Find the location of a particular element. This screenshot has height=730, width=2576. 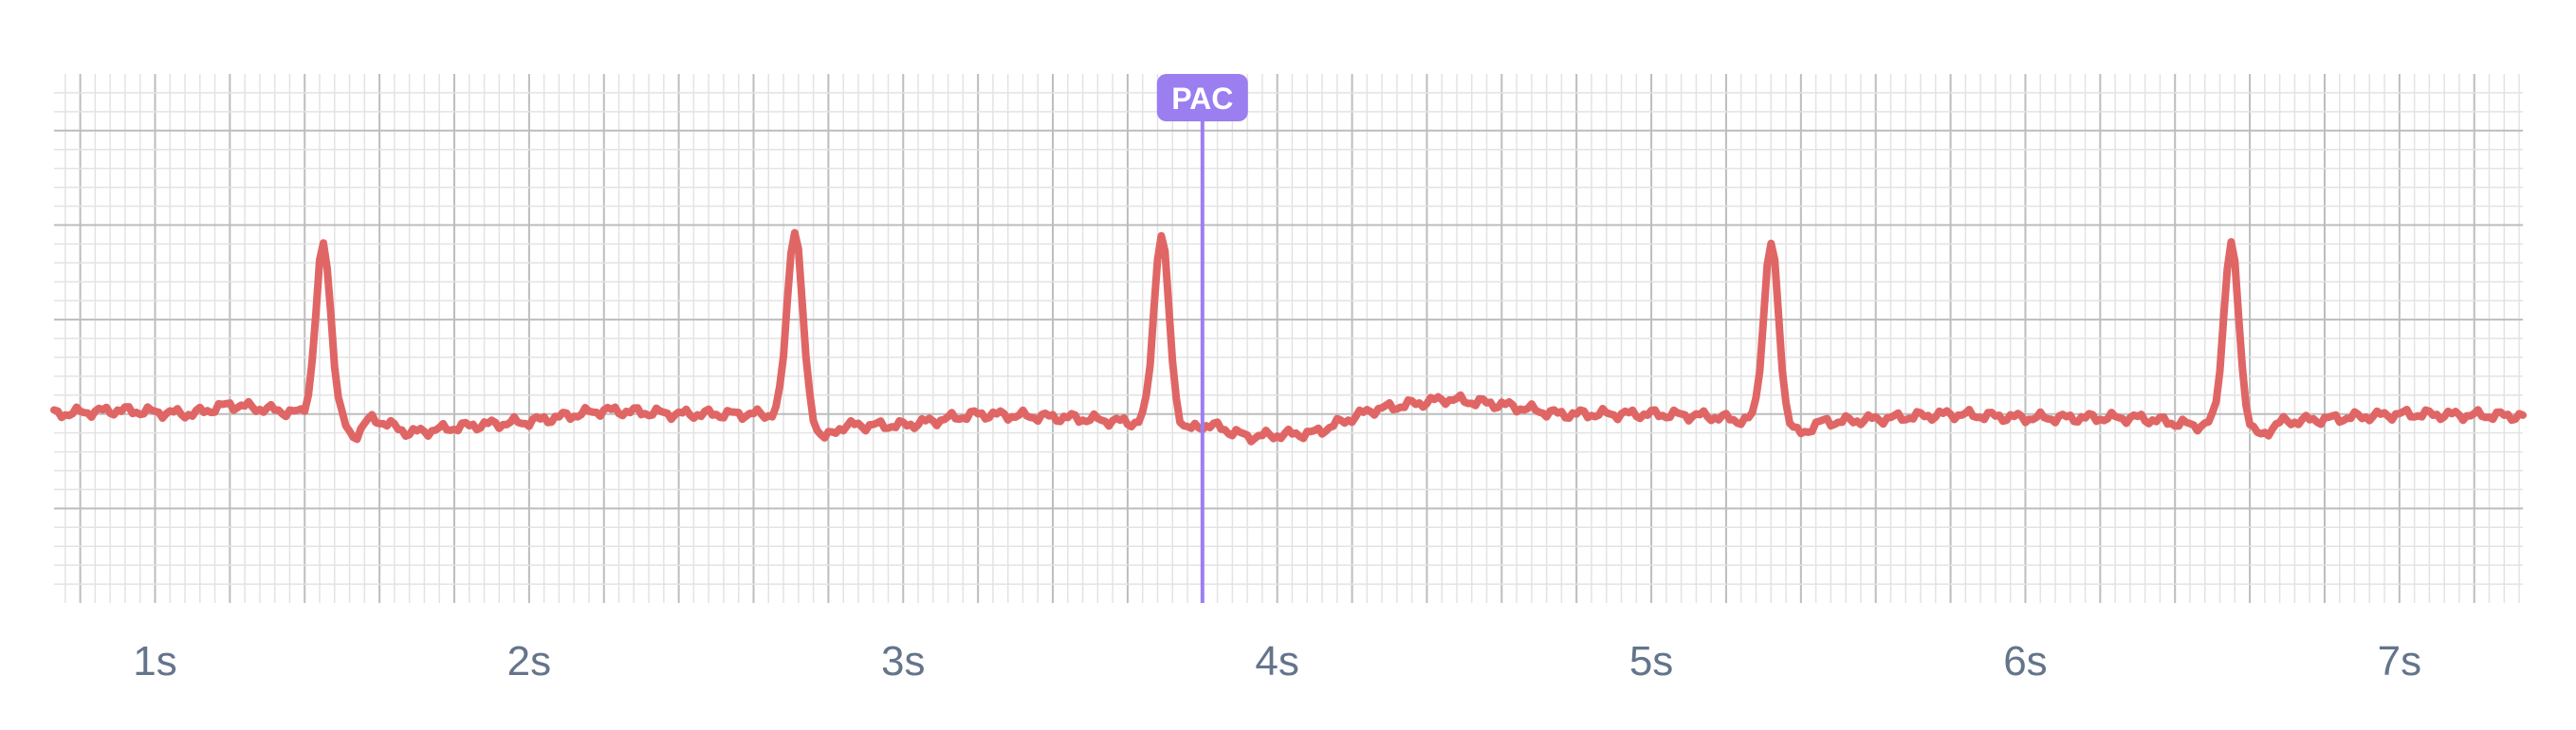

x-tick-label: 5s is located at coordinates (1651, 661).